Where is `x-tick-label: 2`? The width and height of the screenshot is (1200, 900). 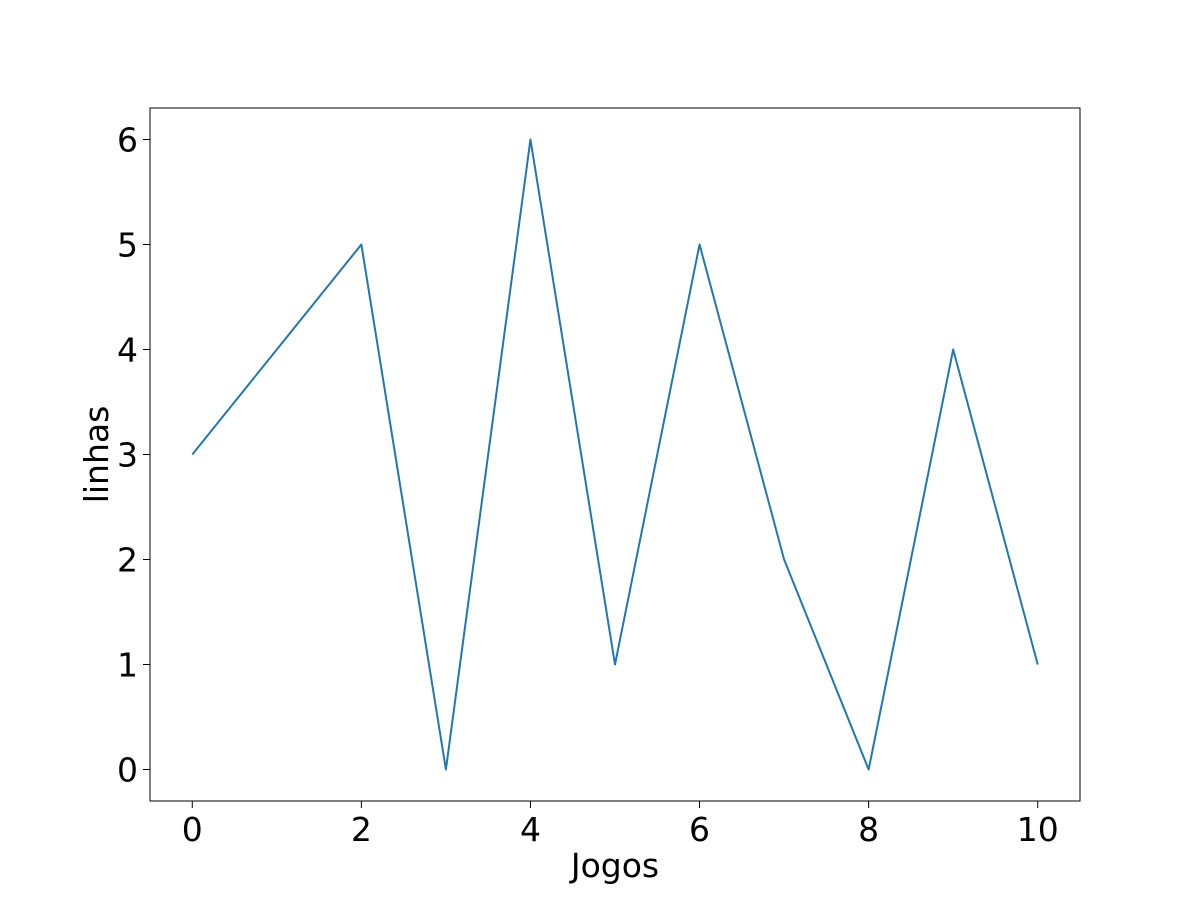 x-tick-label: 2 is located at coordinates (361, 829).